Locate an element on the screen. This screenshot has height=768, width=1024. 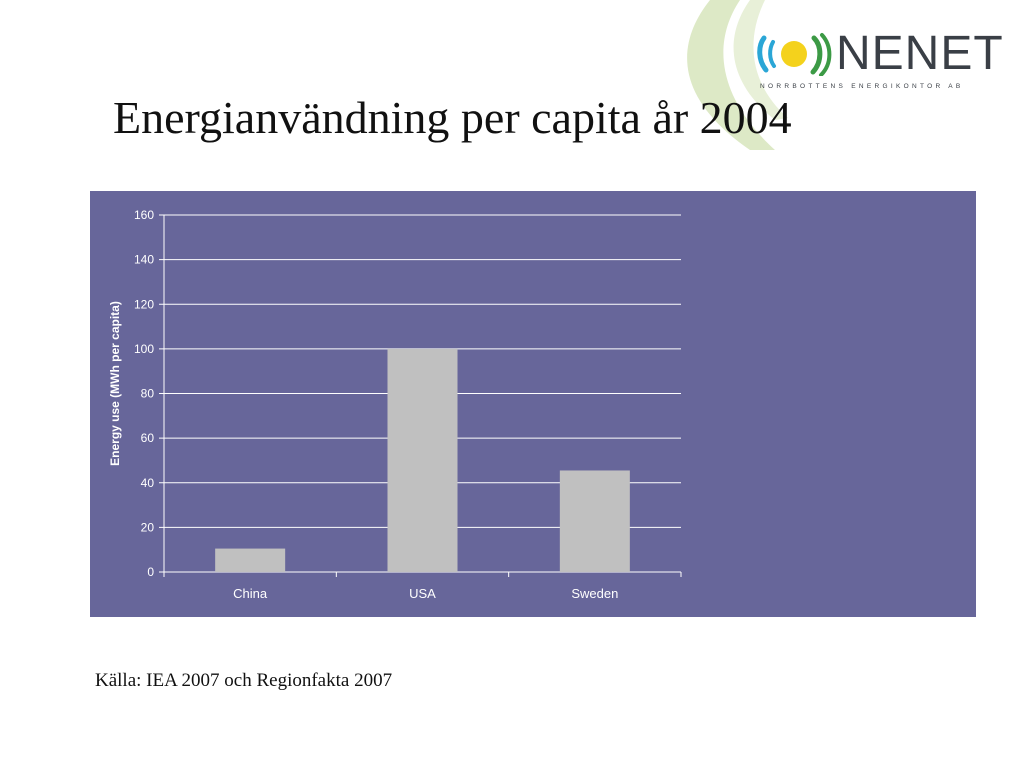
y-tick-label: 40 is located at coordinates (148, 483).